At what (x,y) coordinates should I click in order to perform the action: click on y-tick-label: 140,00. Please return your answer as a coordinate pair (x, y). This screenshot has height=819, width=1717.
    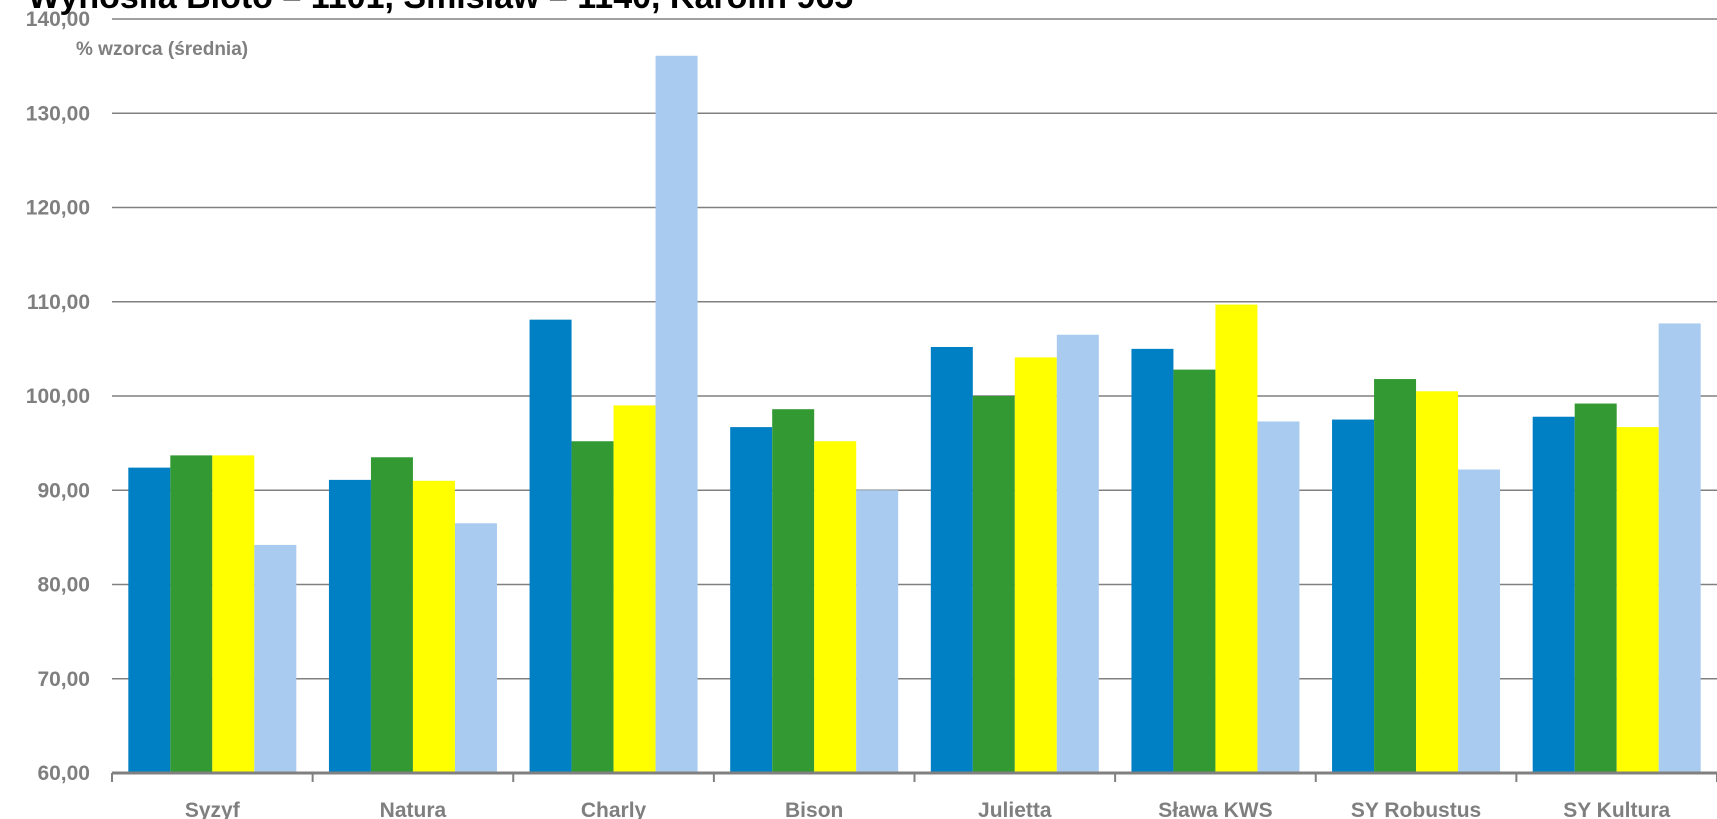
    Looking at the image, I should click on (58, 19).